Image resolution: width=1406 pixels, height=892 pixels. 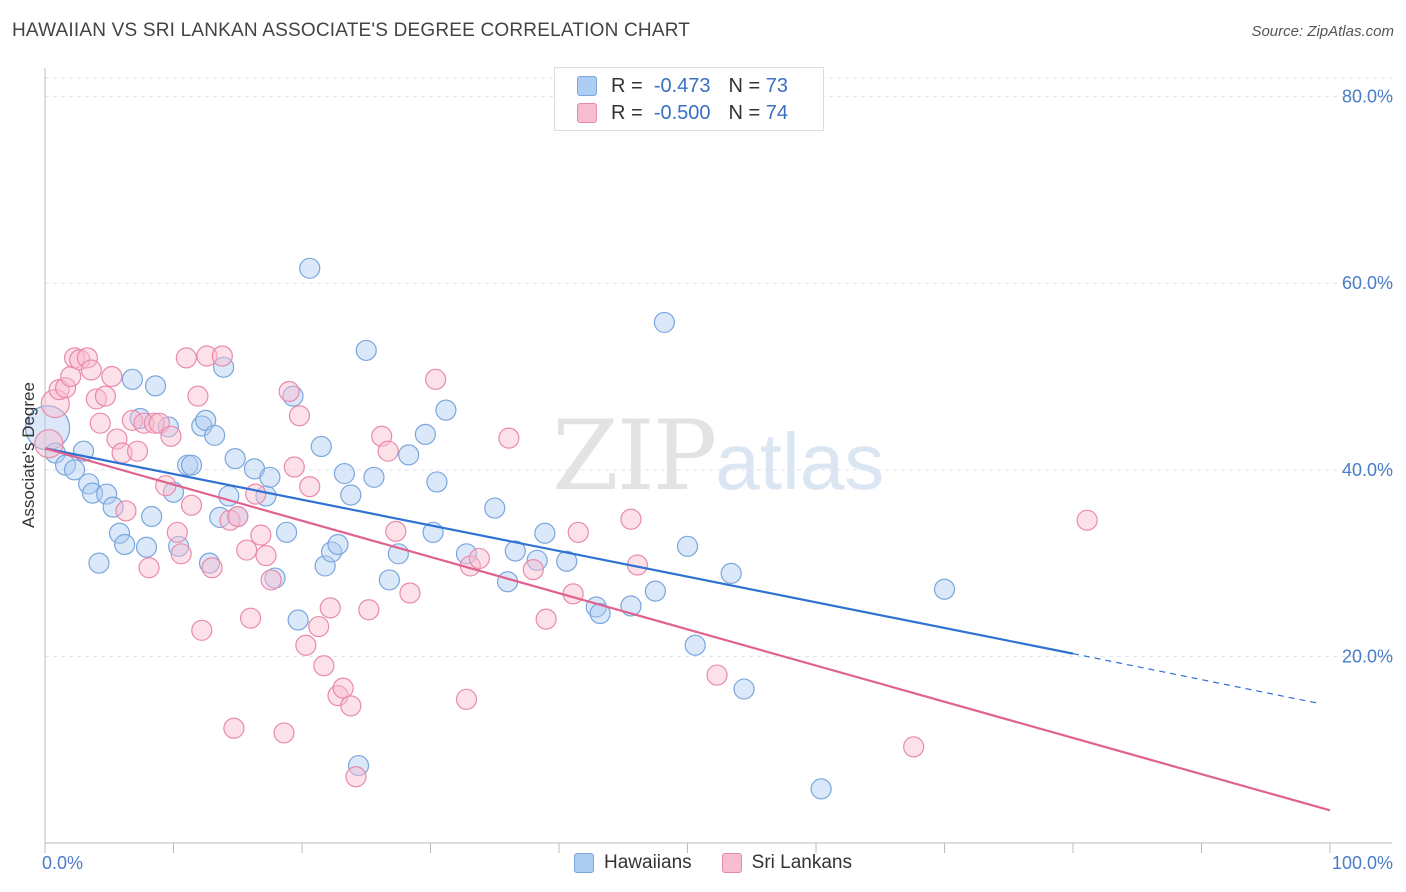 I want to click on watermark-zip: ZIP, so click(x=634, y=456).